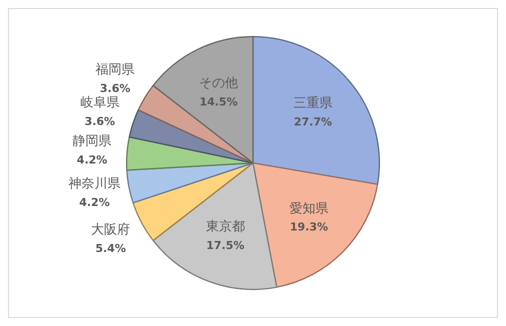 This screenshot has width=506, height=326. Describe the element at coordinates (312, 103) in the screenshot. I see `slice-label: 三重県` at that location.